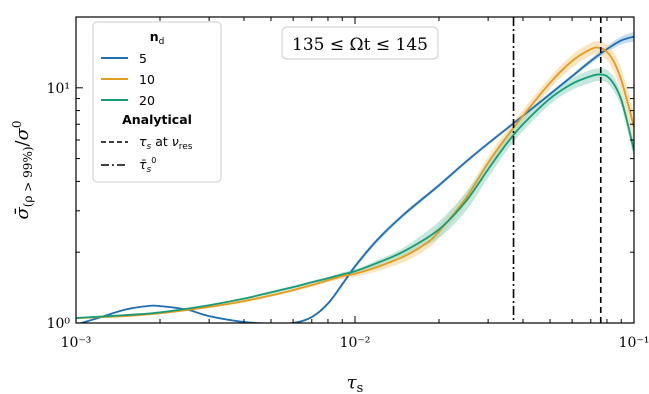 This screenshot has width=649, height=394. Describe the element at coordinates (124, 58) in the screenshot. I see `legend-entry-5: 5` at that location.